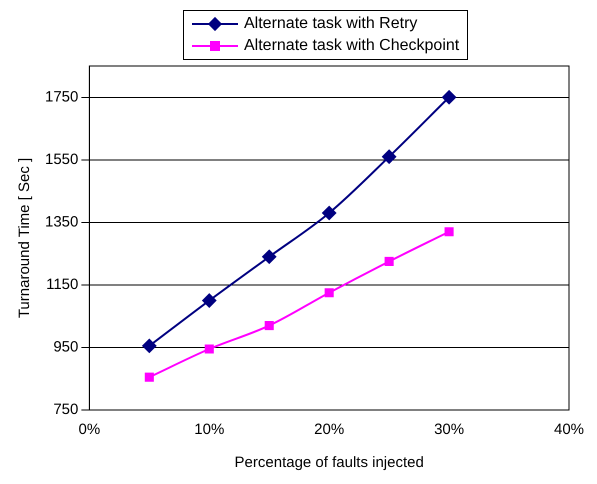 This screenshot has height=484, width=597. I want to click on x-axis-title: Percentage of faults injected, so click(329, 463).